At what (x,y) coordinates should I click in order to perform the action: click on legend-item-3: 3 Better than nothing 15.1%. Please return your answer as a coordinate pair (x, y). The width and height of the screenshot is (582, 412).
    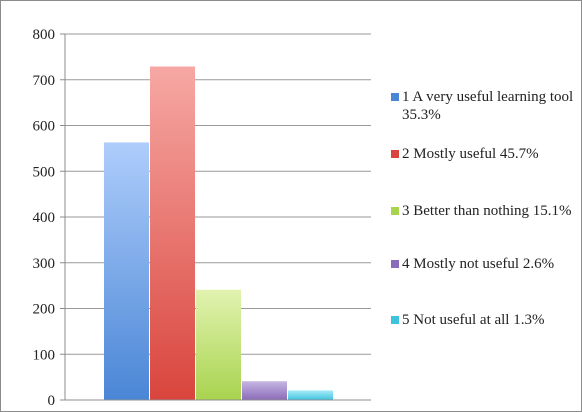
    Looking at the image, I should click on (485, 211).